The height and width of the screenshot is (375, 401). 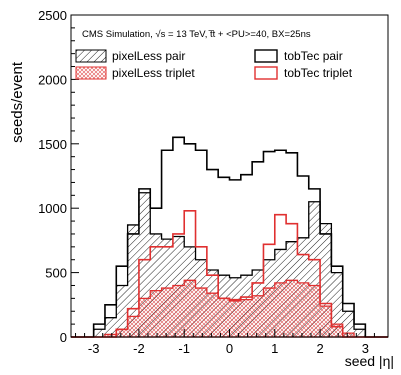 What do you see at coordinates (91, 73) in the screenshot?
I see `legend-swatch-pixelless-triplet` at bounding box center [91, 73].